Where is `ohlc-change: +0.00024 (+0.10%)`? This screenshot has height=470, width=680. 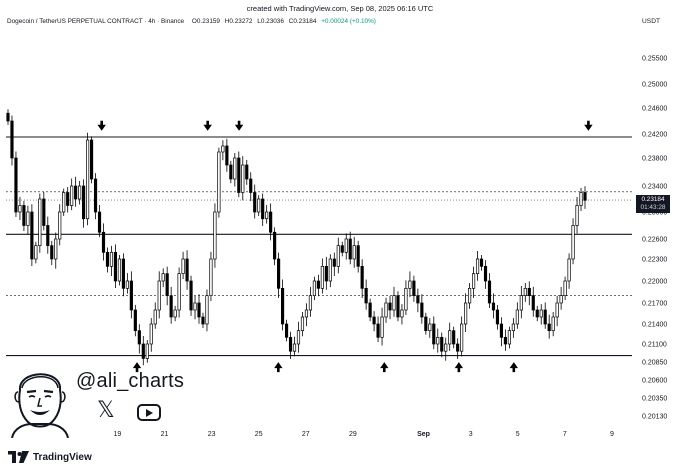
ohlc-change: +0.00024 (+0.10%) is located at coordinates (348, 21).